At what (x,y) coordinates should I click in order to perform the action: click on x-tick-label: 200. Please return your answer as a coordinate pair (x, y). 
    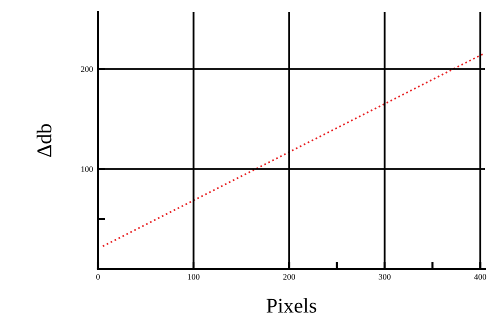
    Looking at the image, I should click on (289, 277).